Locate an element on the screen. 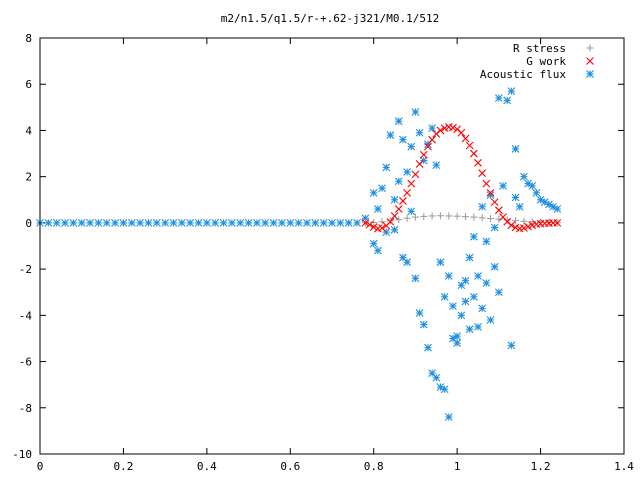  y-tick-label: 8 is located at coordinates (28, 38).